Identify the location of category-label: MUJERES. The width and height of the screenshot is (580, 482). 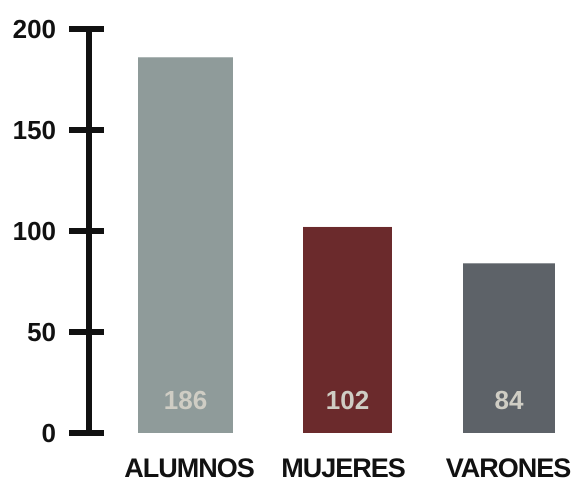
(343, 467).